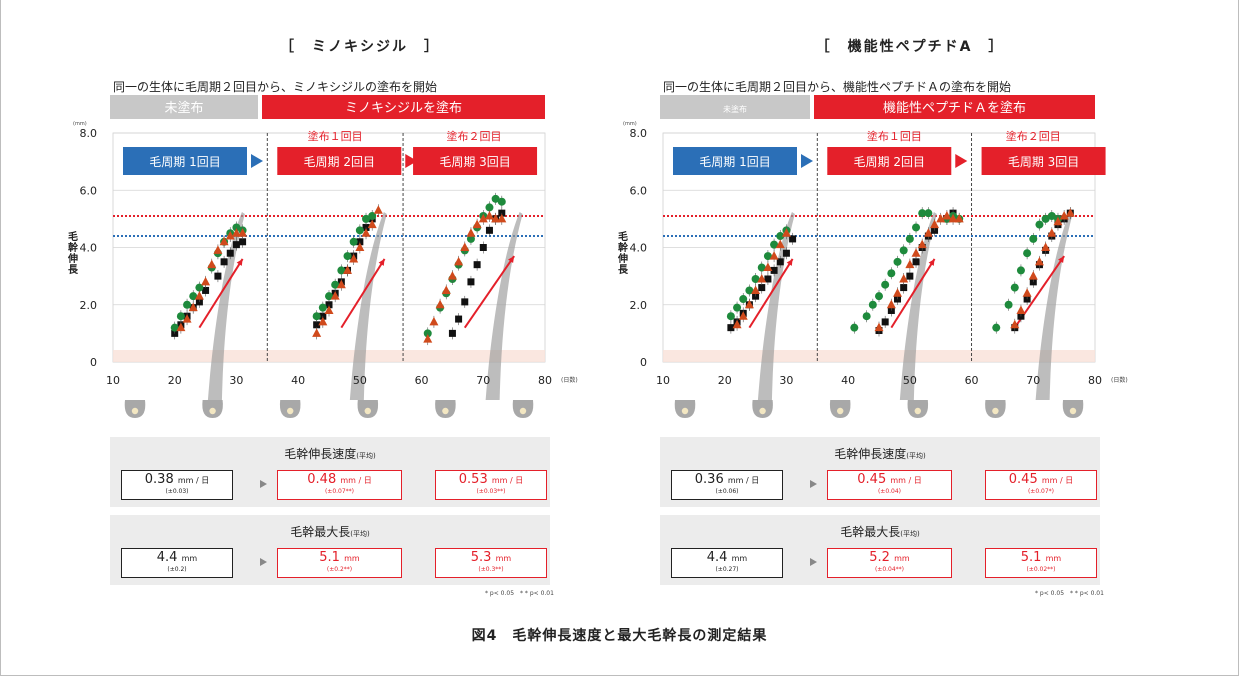 Image resolution: width=1239 pixels, height=677 pixels. I want to click on stage-label: 塗布１回目, so click(335, 136).